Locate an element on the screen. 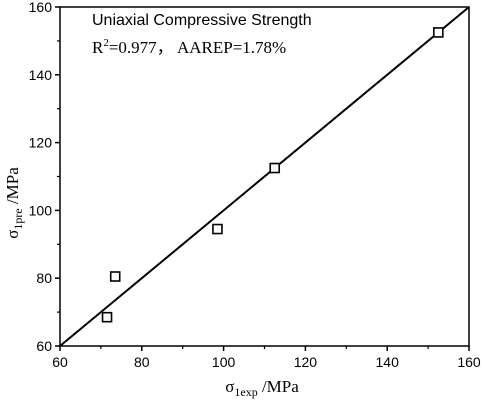  x-tick-label: 120 is located at coordinates (306, 362).